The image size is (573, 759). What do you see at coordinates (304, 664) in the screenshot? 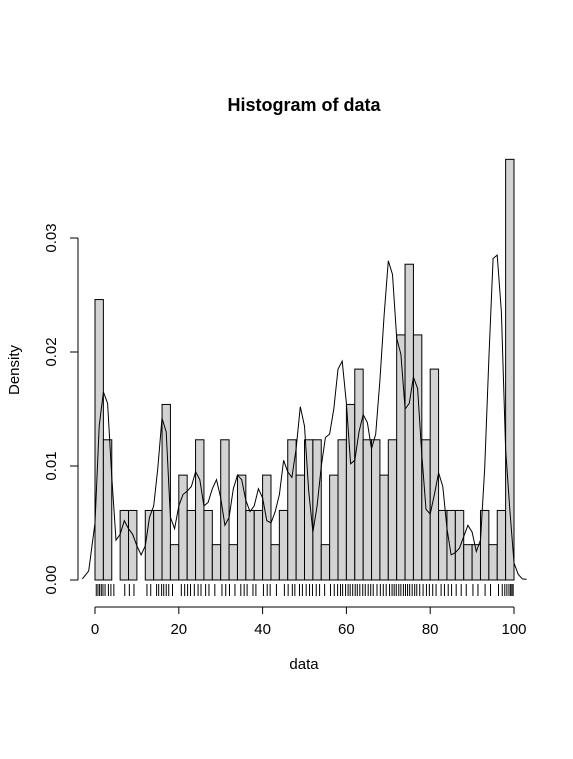
I see `x-axis-label: data` at bounding box center [304, 664].